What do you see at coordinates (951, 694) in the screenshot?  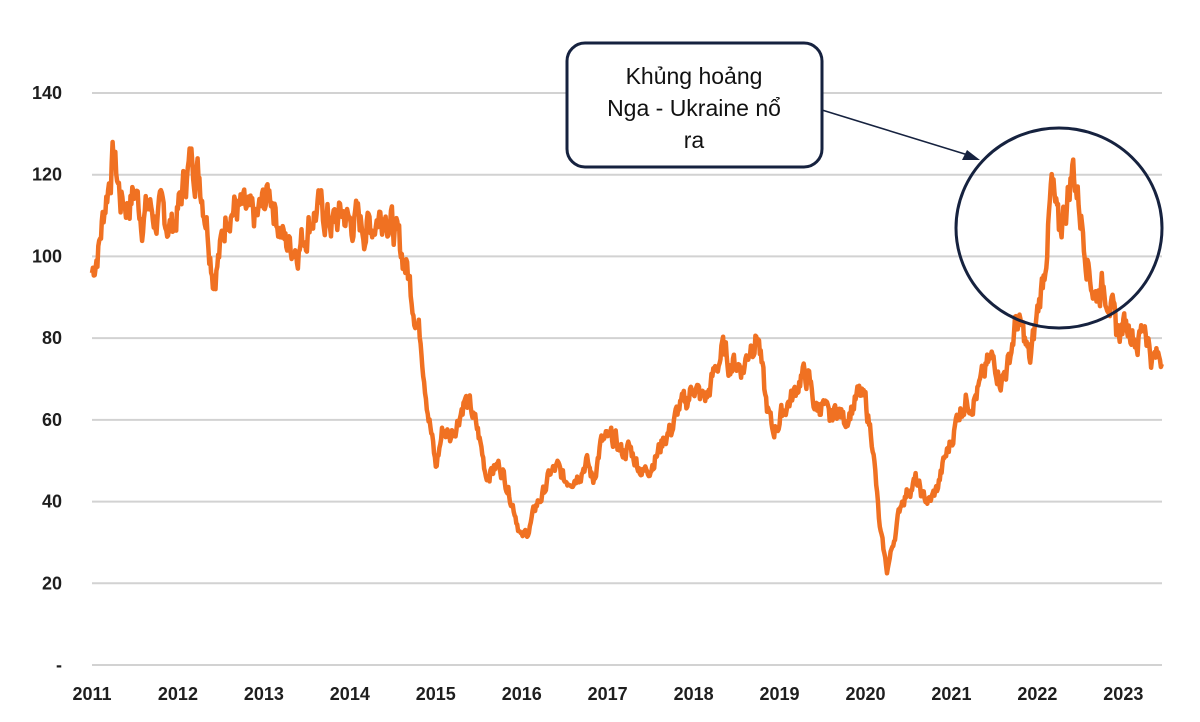 I see `x-tick-label: 2021` at bounding box center [951, 694].